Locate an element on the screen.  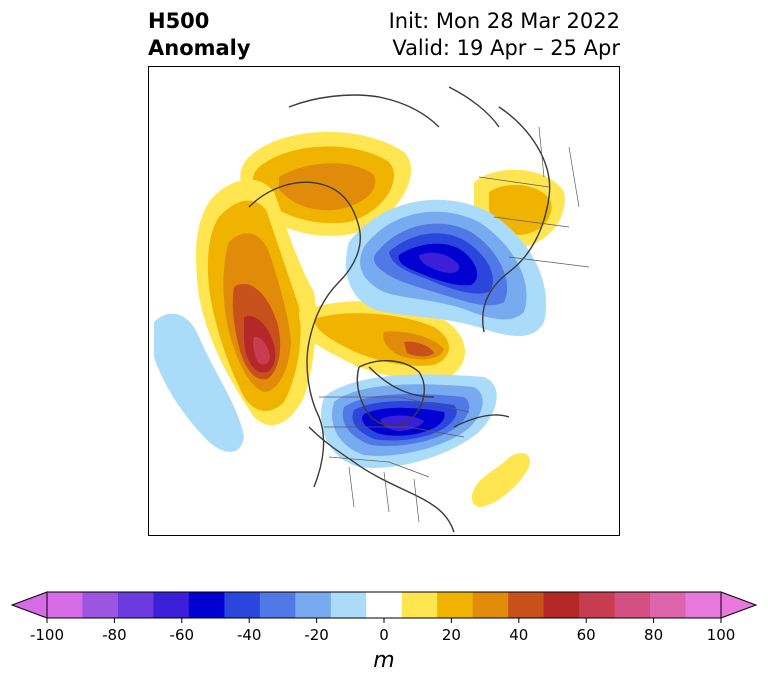
colorbar-tick-label: 100 is located at coordinates (721, 635).